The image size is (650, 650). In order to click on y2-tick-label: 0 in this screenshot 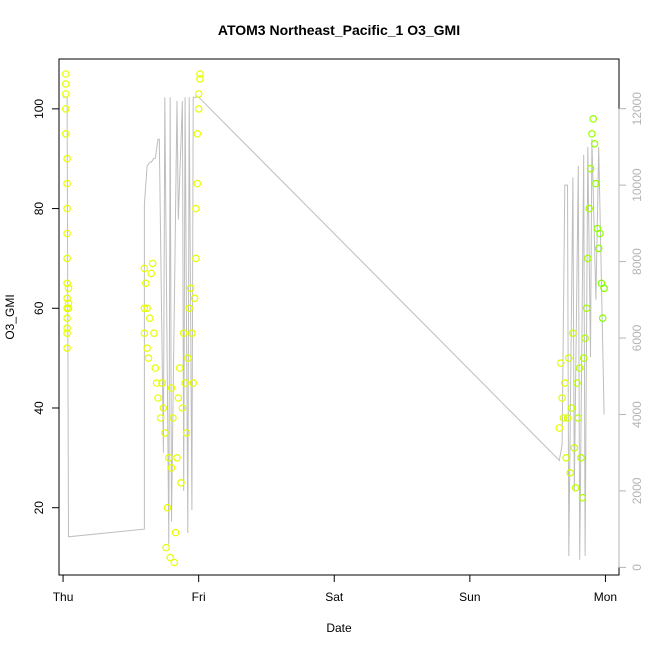, I will do `click(637, 567)`.